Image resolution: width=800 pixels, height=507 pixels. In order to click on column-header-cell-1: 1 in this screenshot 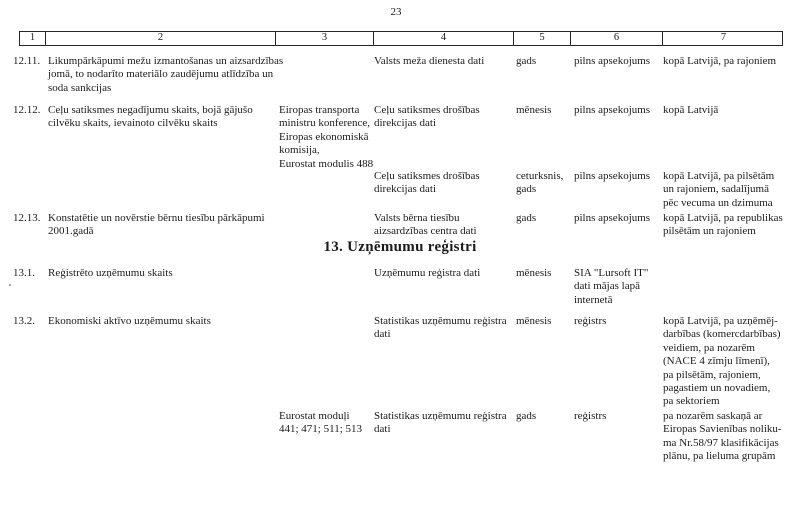, I will do `click(33, 38)`.